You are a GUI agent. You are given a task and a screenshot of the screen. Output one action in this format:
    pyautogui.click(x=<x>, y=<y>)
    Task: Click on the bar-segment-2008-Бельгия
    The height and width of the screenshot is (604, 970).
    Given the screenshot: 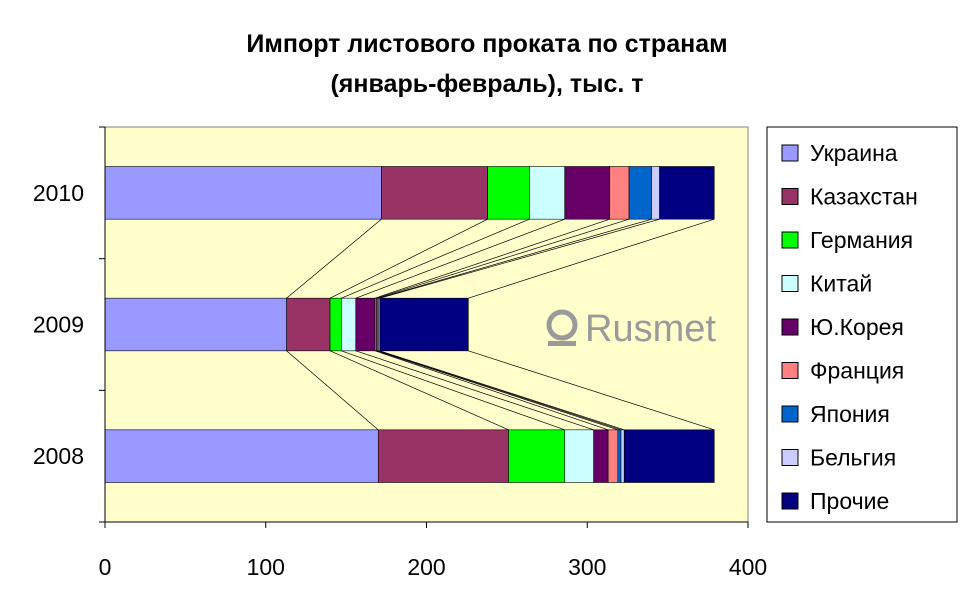 What is the action you would take?
    pyautogui.click(x=622, y=456)
    